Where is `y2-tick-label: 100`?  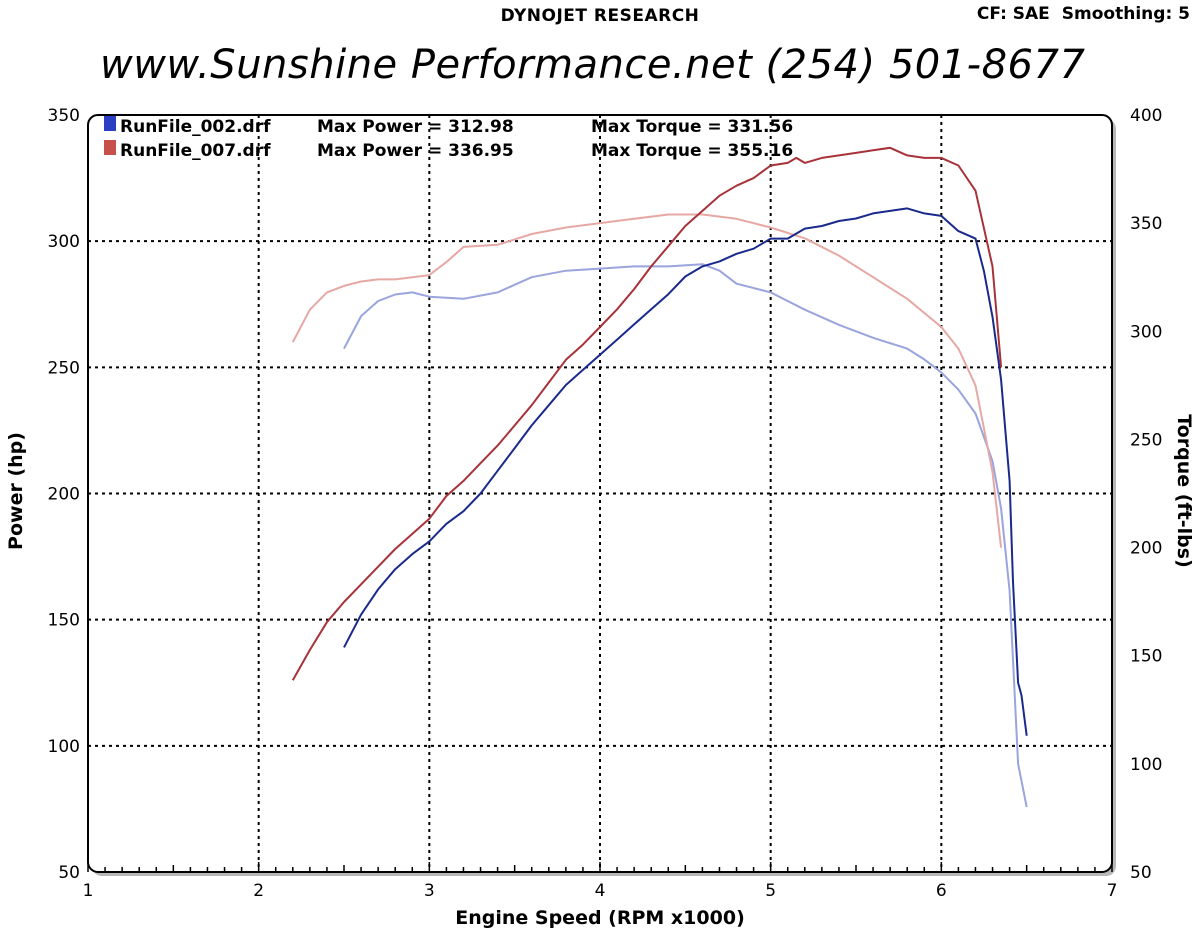
y2-tick-label: 100 is located at coordinates (1146, 765).